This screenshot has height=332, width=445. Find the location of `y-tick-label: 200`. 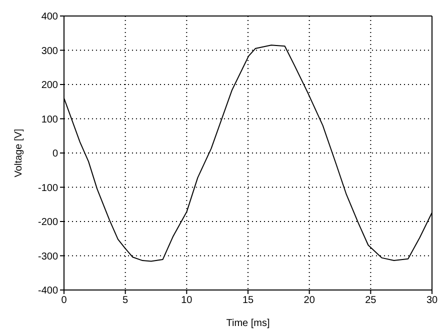

y-tick-label: 200 is located at coordinates (49, 86).